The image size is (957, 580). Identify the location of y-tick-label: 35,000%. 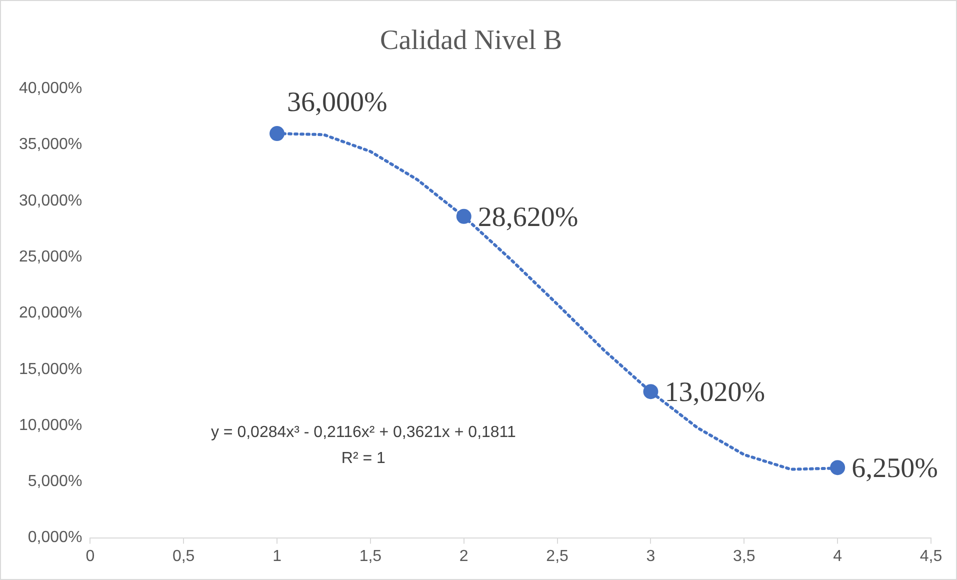
(50, 145).